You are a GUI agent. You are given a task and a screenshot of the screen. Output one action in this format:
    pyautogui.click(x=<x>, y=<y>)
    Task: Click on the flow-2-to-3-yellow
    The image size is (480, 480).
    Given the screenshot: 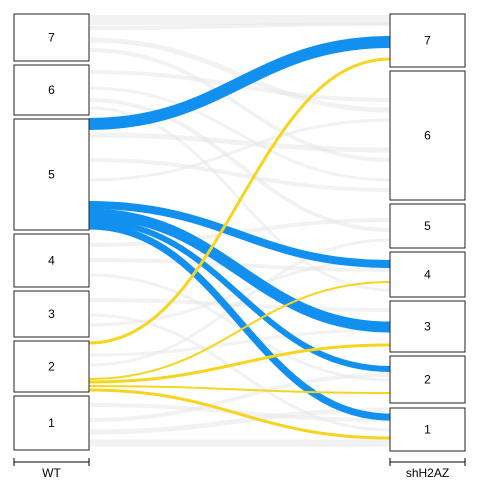 What is the action you would take?
    pyautogui.click(x=239, y=363)
    